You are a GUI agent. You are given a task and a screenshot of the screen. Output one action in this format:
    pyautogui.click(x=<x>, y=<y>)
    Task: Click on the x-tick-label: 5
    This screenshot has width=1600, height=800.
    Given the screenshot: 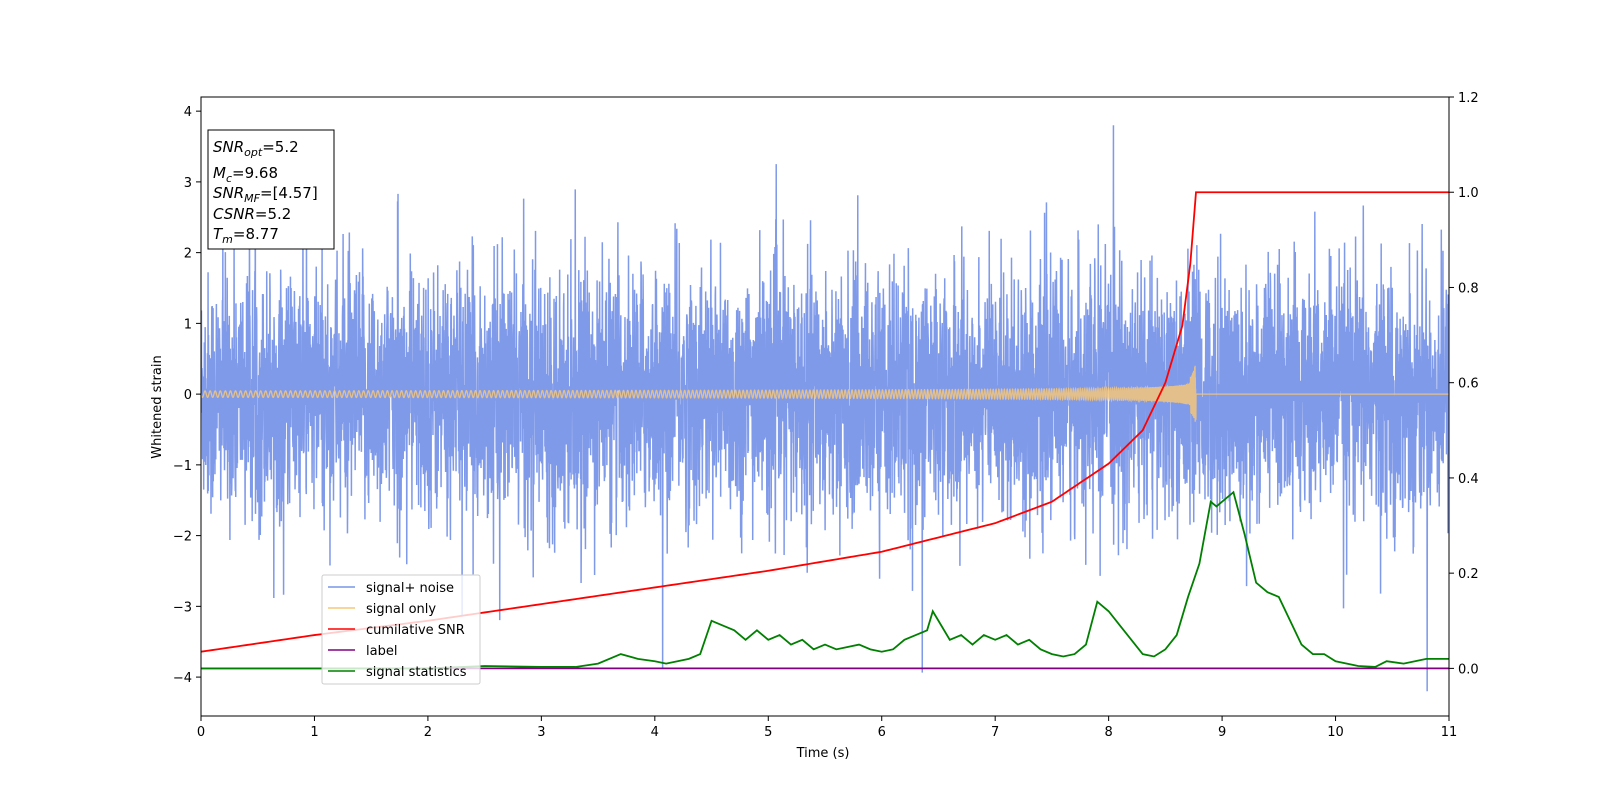 What is the action you would take?
    pyautogui.click(x=768, y=732)
    